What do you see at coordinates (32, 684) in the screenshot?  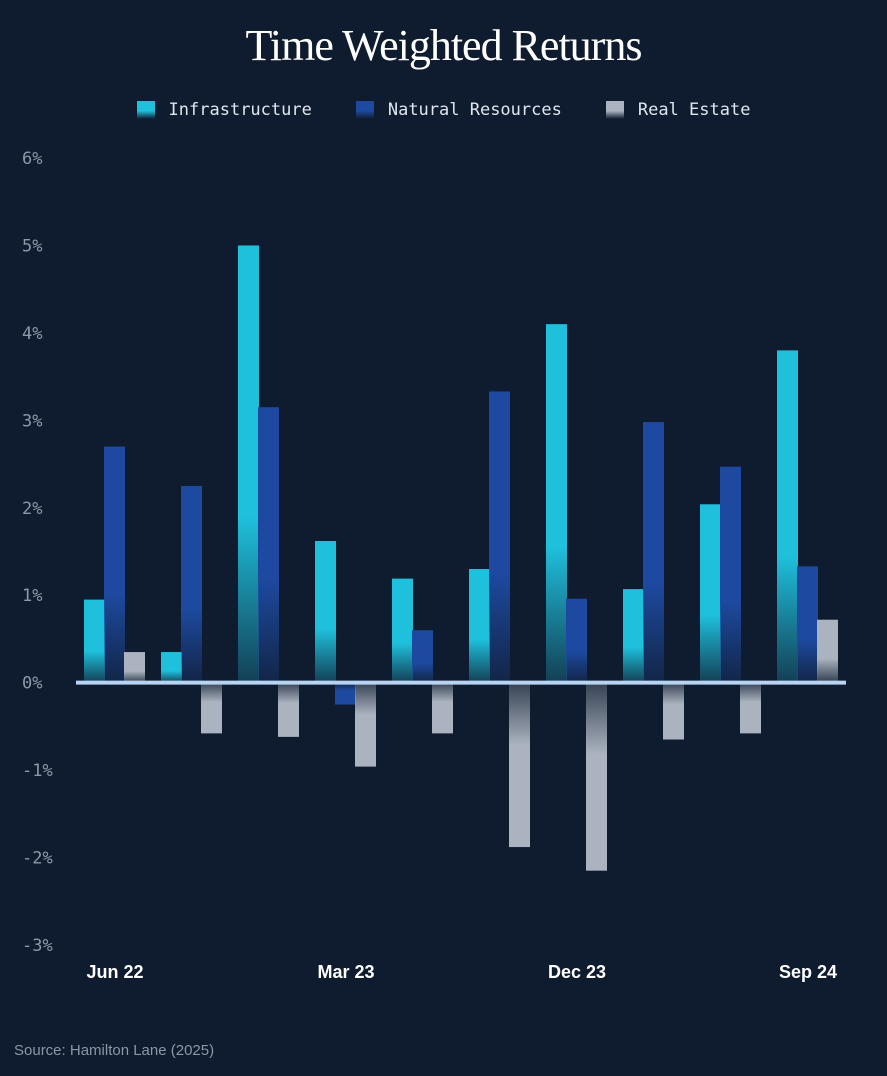 I see `y-tick-label: 0%` at bounding box center [32, 684].